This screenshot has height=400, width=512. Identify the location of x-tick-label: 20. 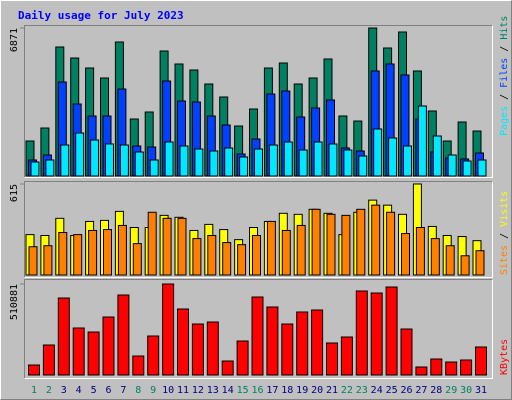
(317, 390).